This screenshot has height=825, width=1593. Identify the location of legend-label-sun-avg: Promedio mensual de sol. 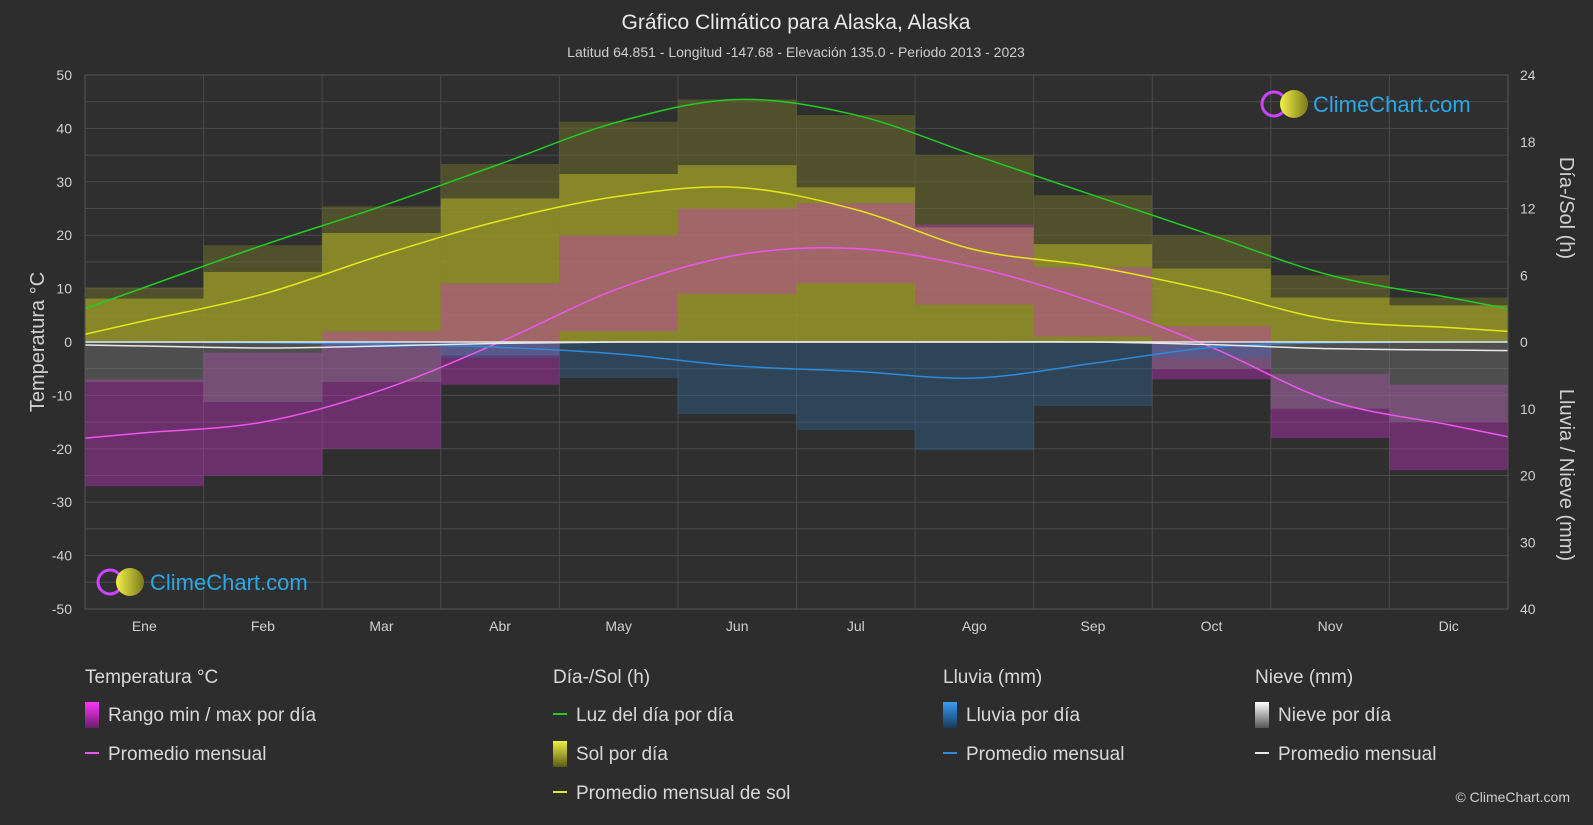
(683, 793).